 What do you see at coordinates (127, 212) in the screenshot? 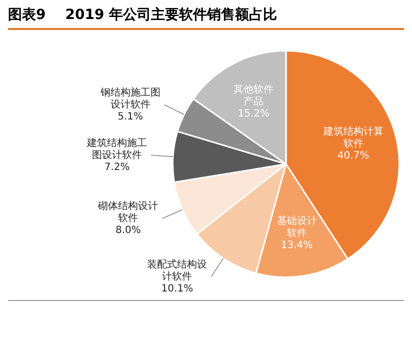
I see `slice-label: 砌体结构设计软件` at bounding box center [127, 212].